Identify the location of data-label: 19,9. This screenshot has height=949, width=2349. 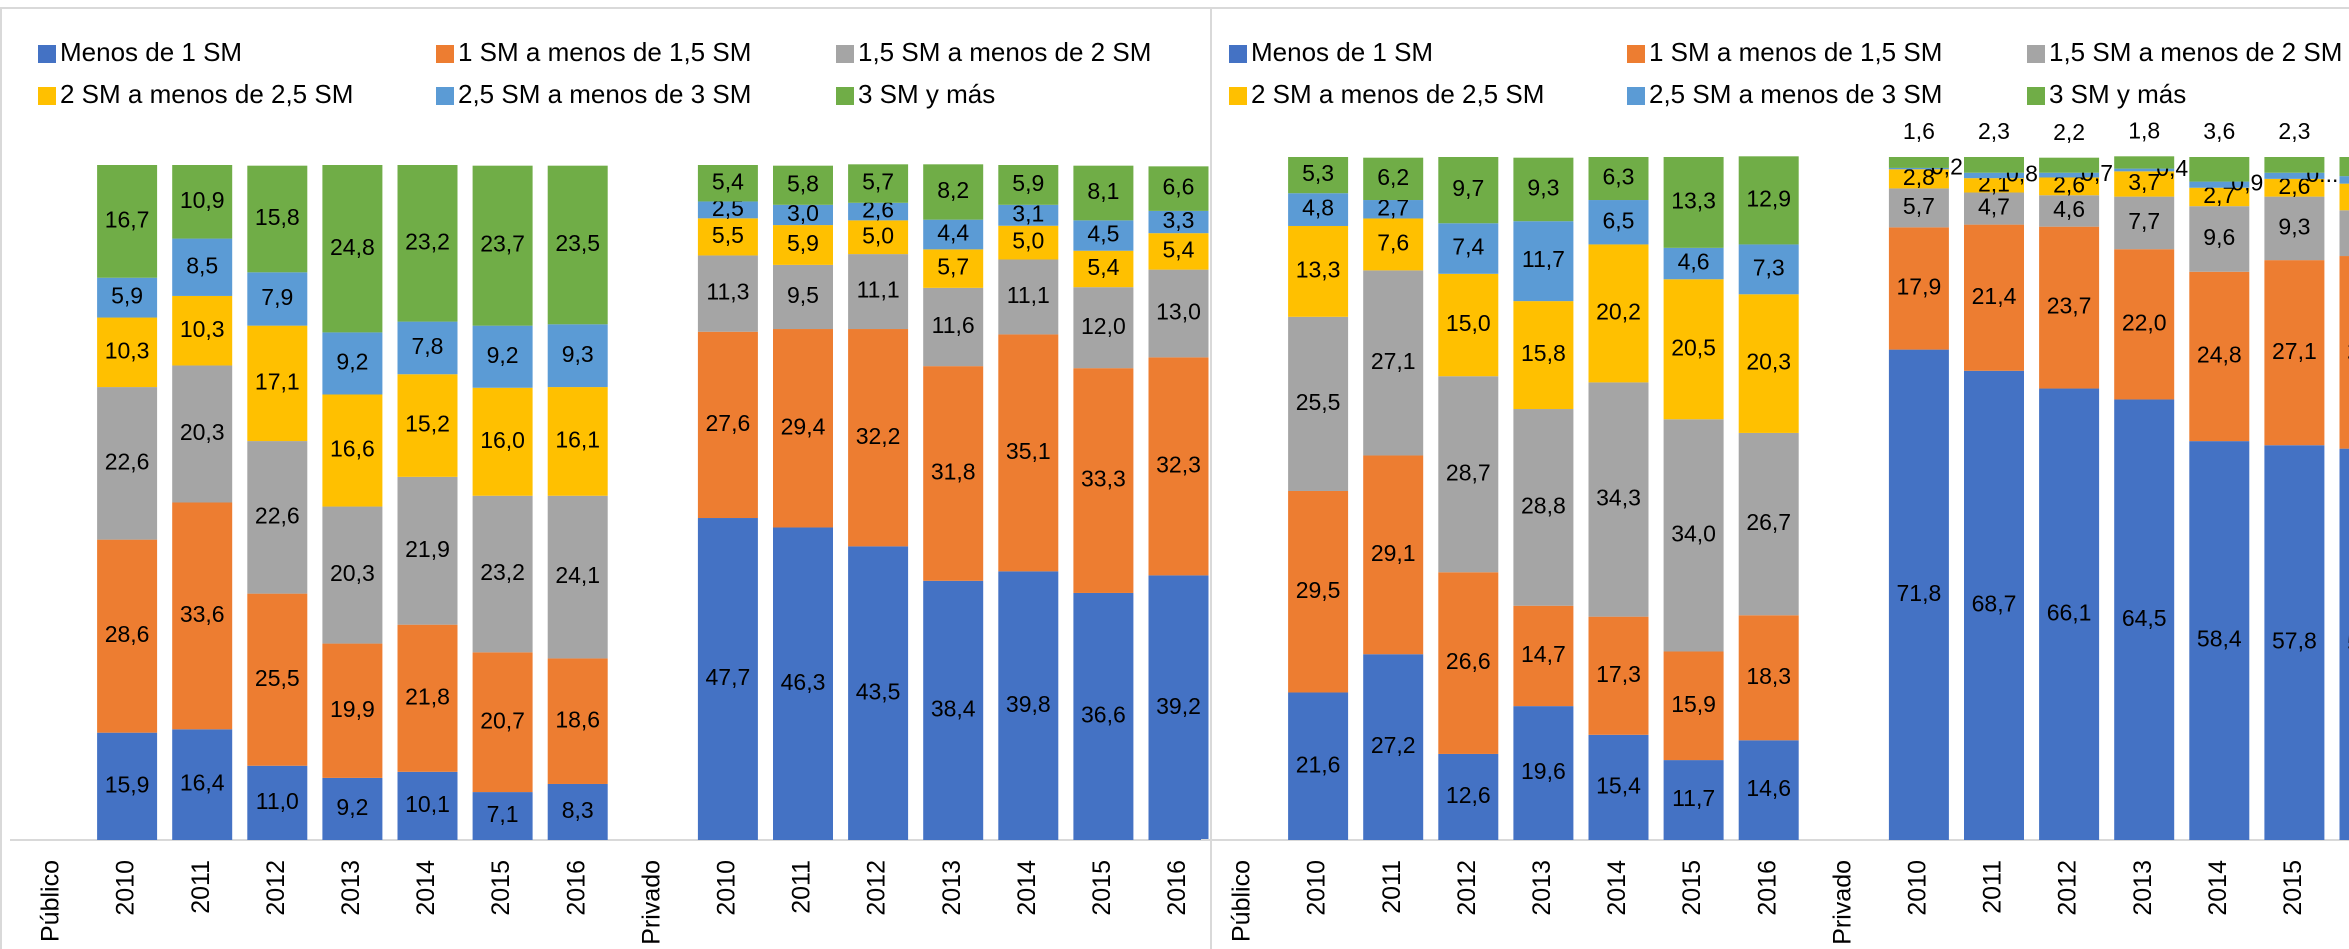
(352, 709).